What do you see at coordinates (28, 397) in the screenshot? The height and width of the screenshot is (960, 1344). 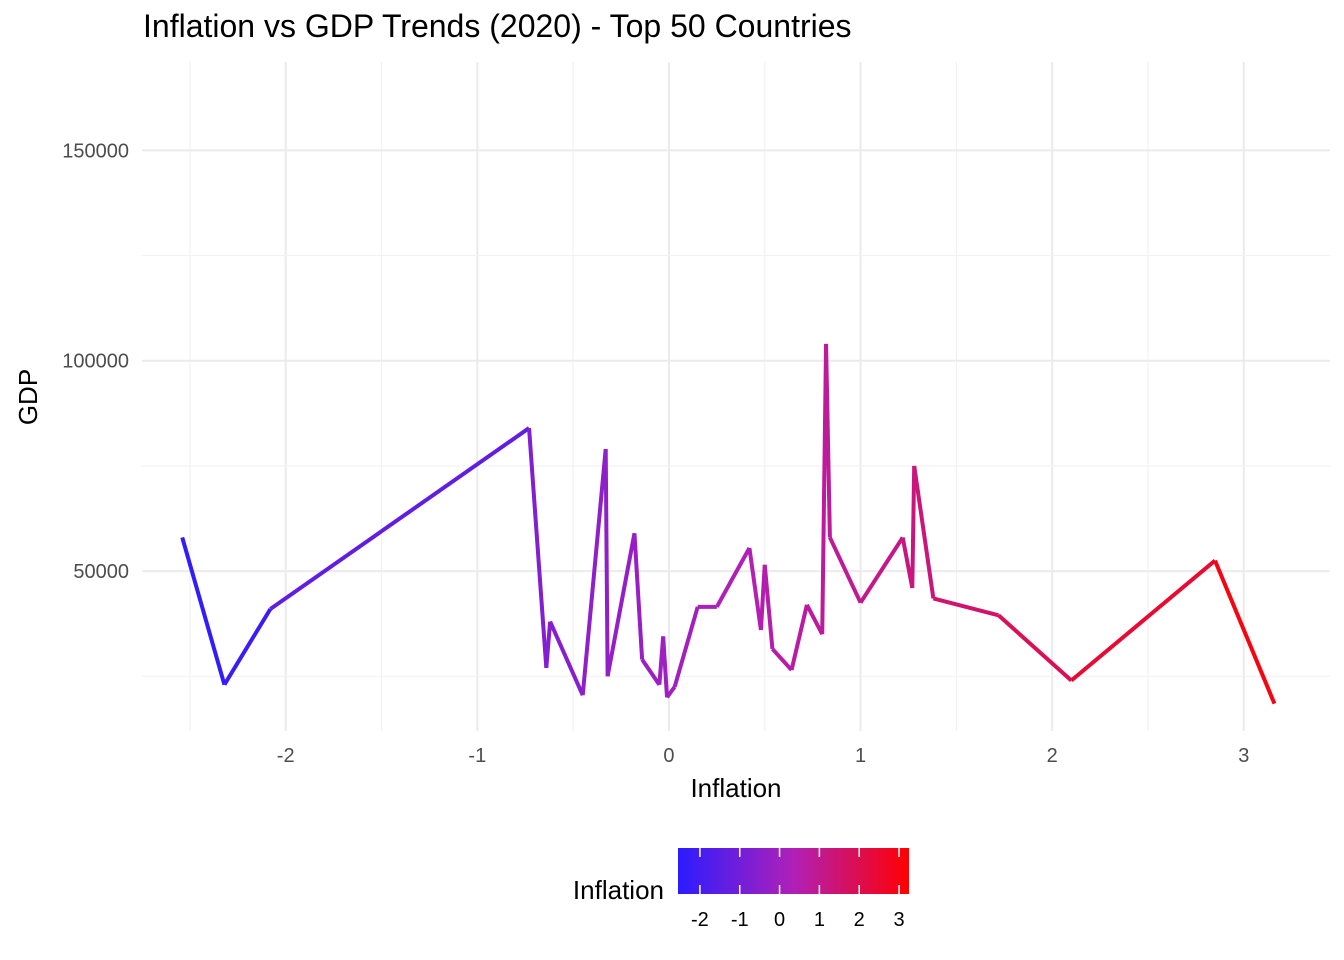 I see `y-axis-title: GDP` at bounding box center [28, 397].